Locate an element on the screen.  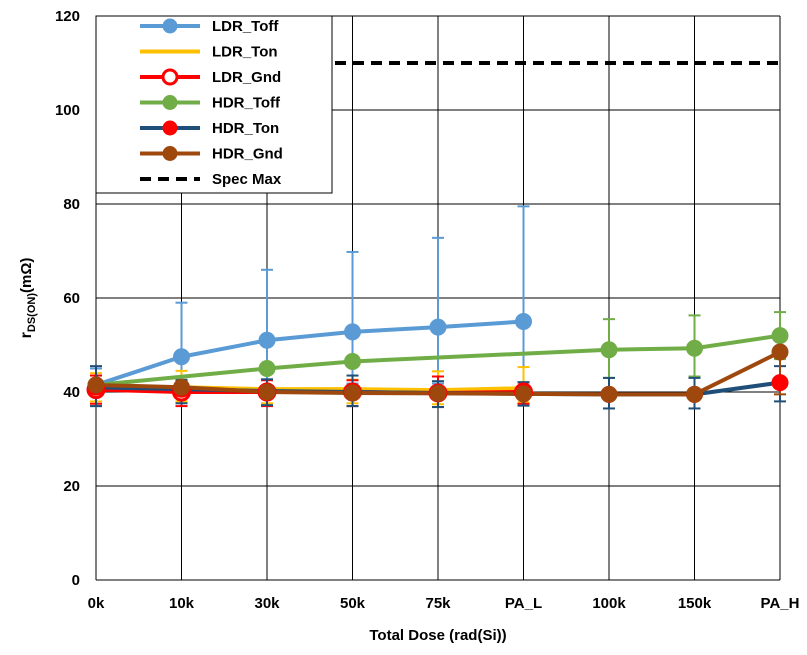
y-axis-label-subscript: DS(ON) is located at coordinates (32, 312).